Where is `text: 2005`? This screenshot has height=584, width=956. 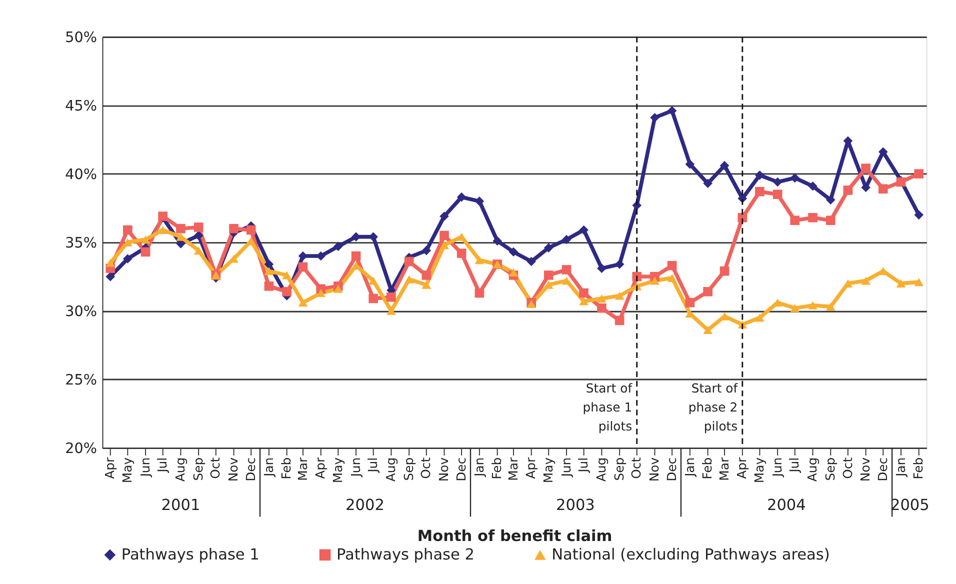 text: 2005 is located at coordinates (910, 505).